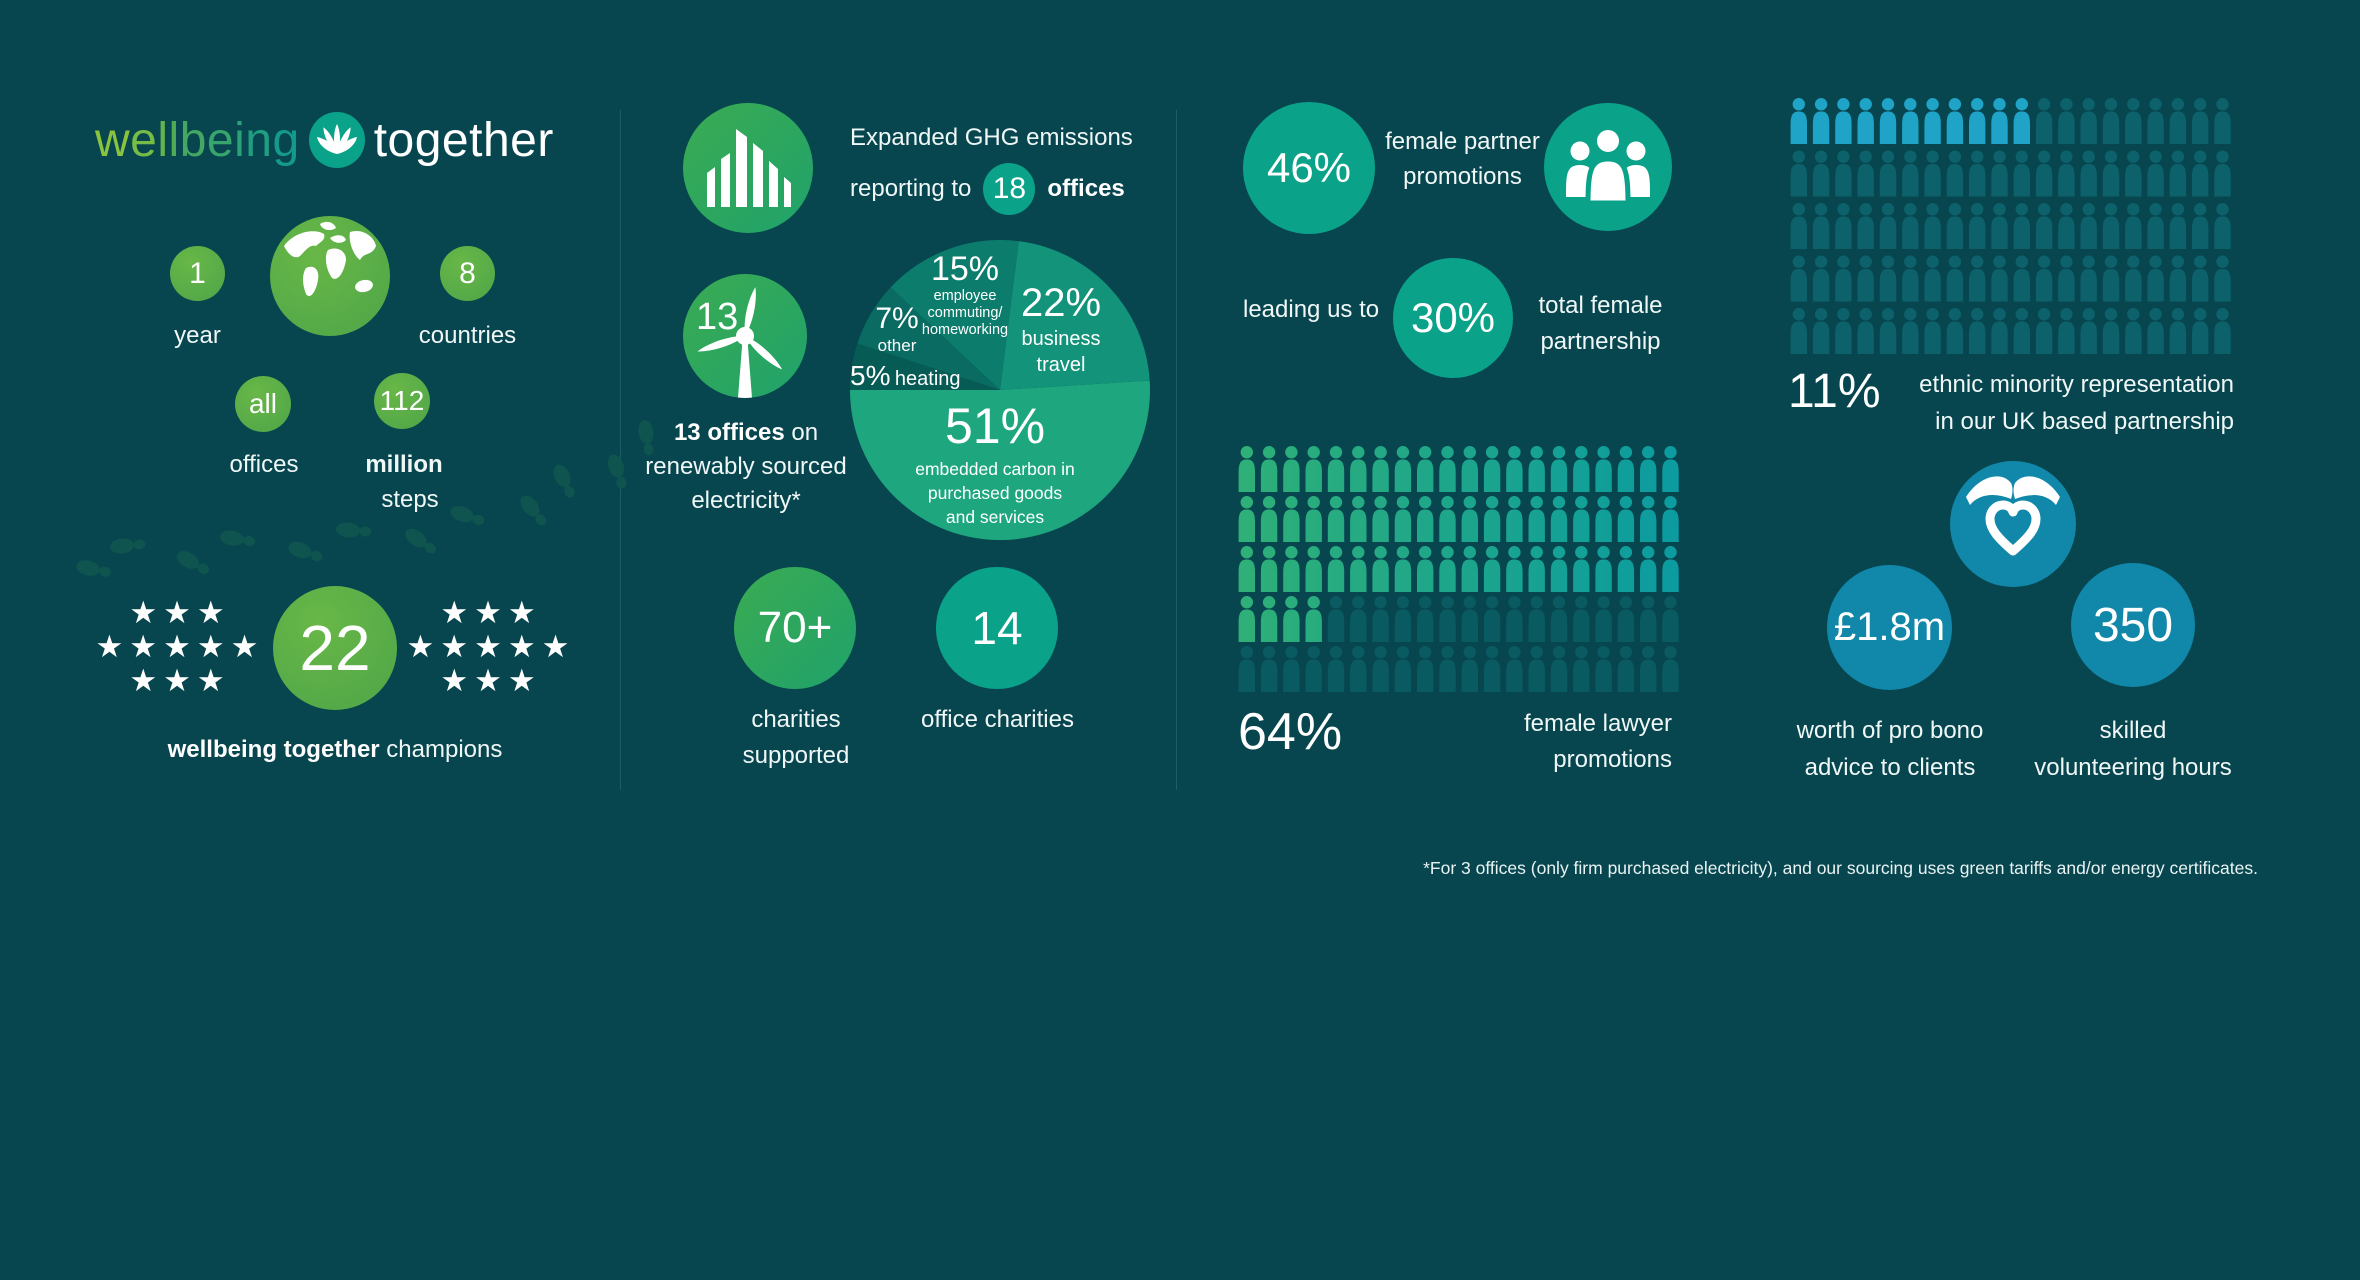 This screenshot has height=1280, width=2360. I want to click on charities-line1: charities, so click(796, 719).